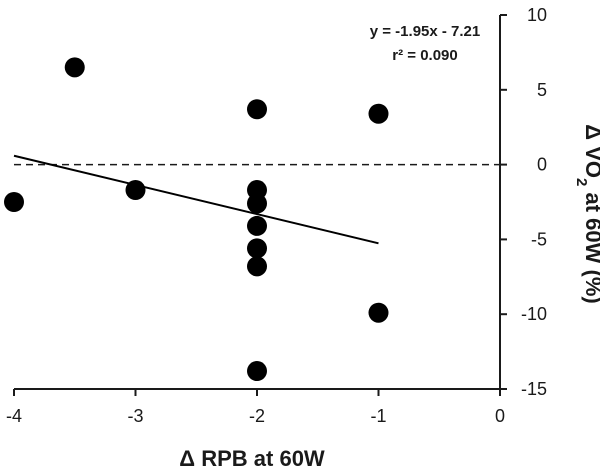 This screenshot has height=474, width=600. I want to click on x-tick-label: -2, so click(257, 416).